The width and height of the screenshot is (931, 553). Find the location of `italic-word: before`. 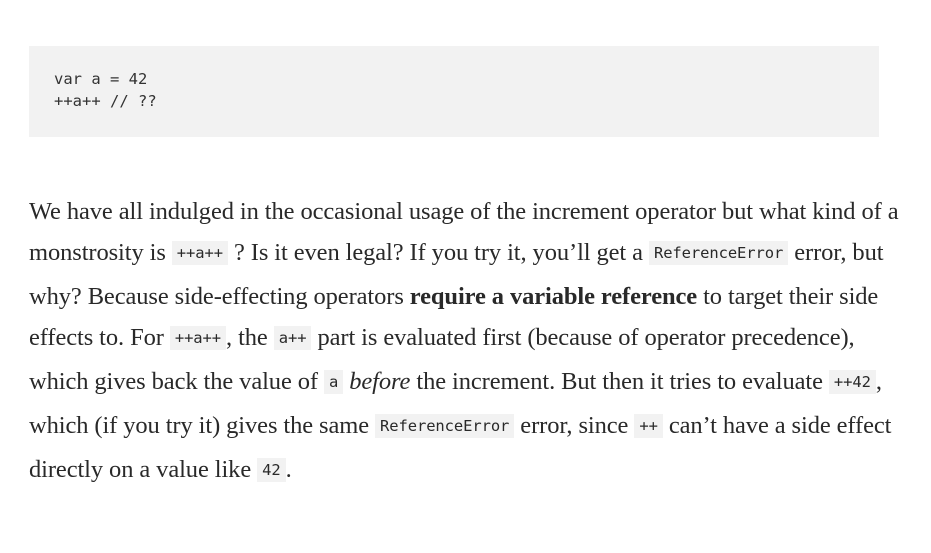

italic-word: before is located at coordinates (380, 381).